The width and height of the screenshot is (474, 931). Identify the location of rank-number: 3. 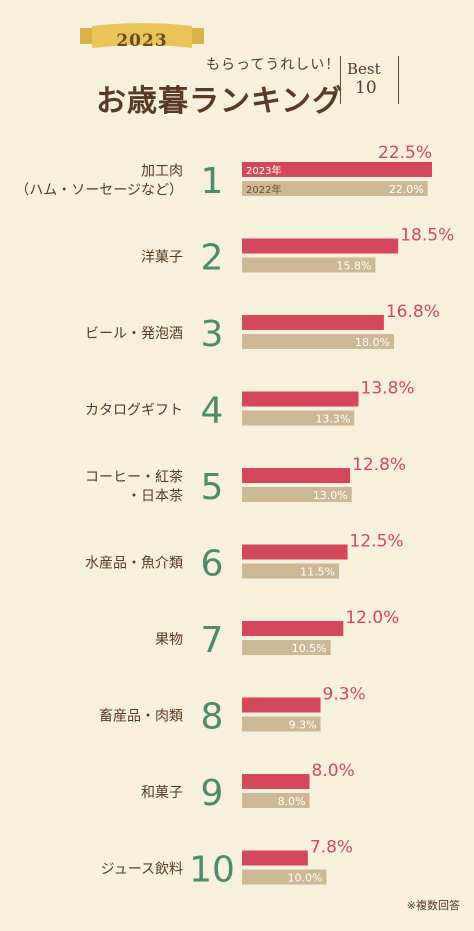
(212, 334).